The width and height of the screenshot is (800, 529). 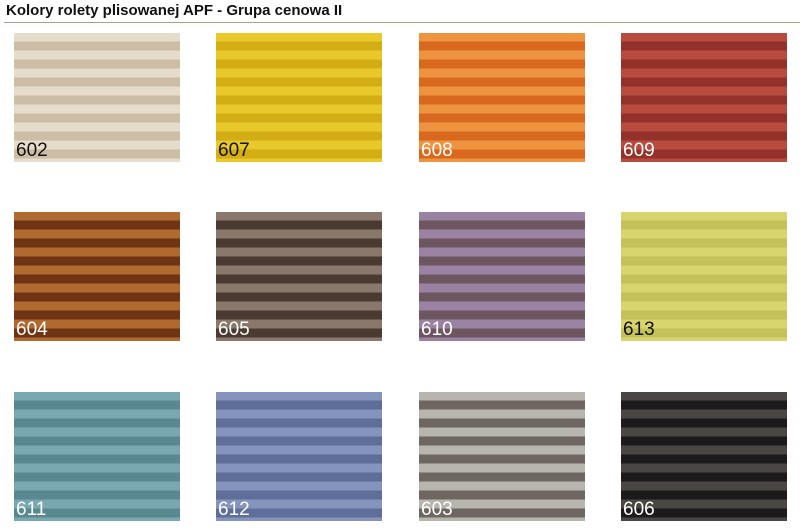 I want to click on color-swatch-610: 610, so click(x=502, y=276).